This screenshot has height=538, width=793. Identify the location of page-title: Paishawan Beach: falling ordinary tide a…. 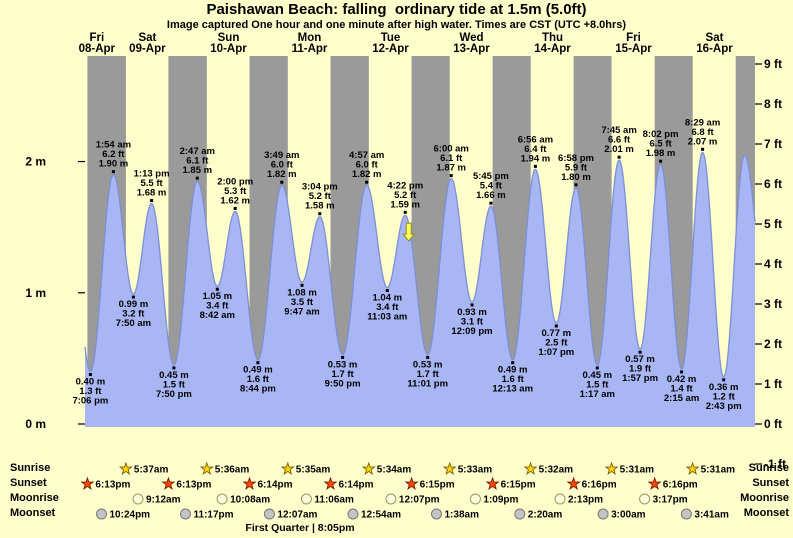
(396, 9).